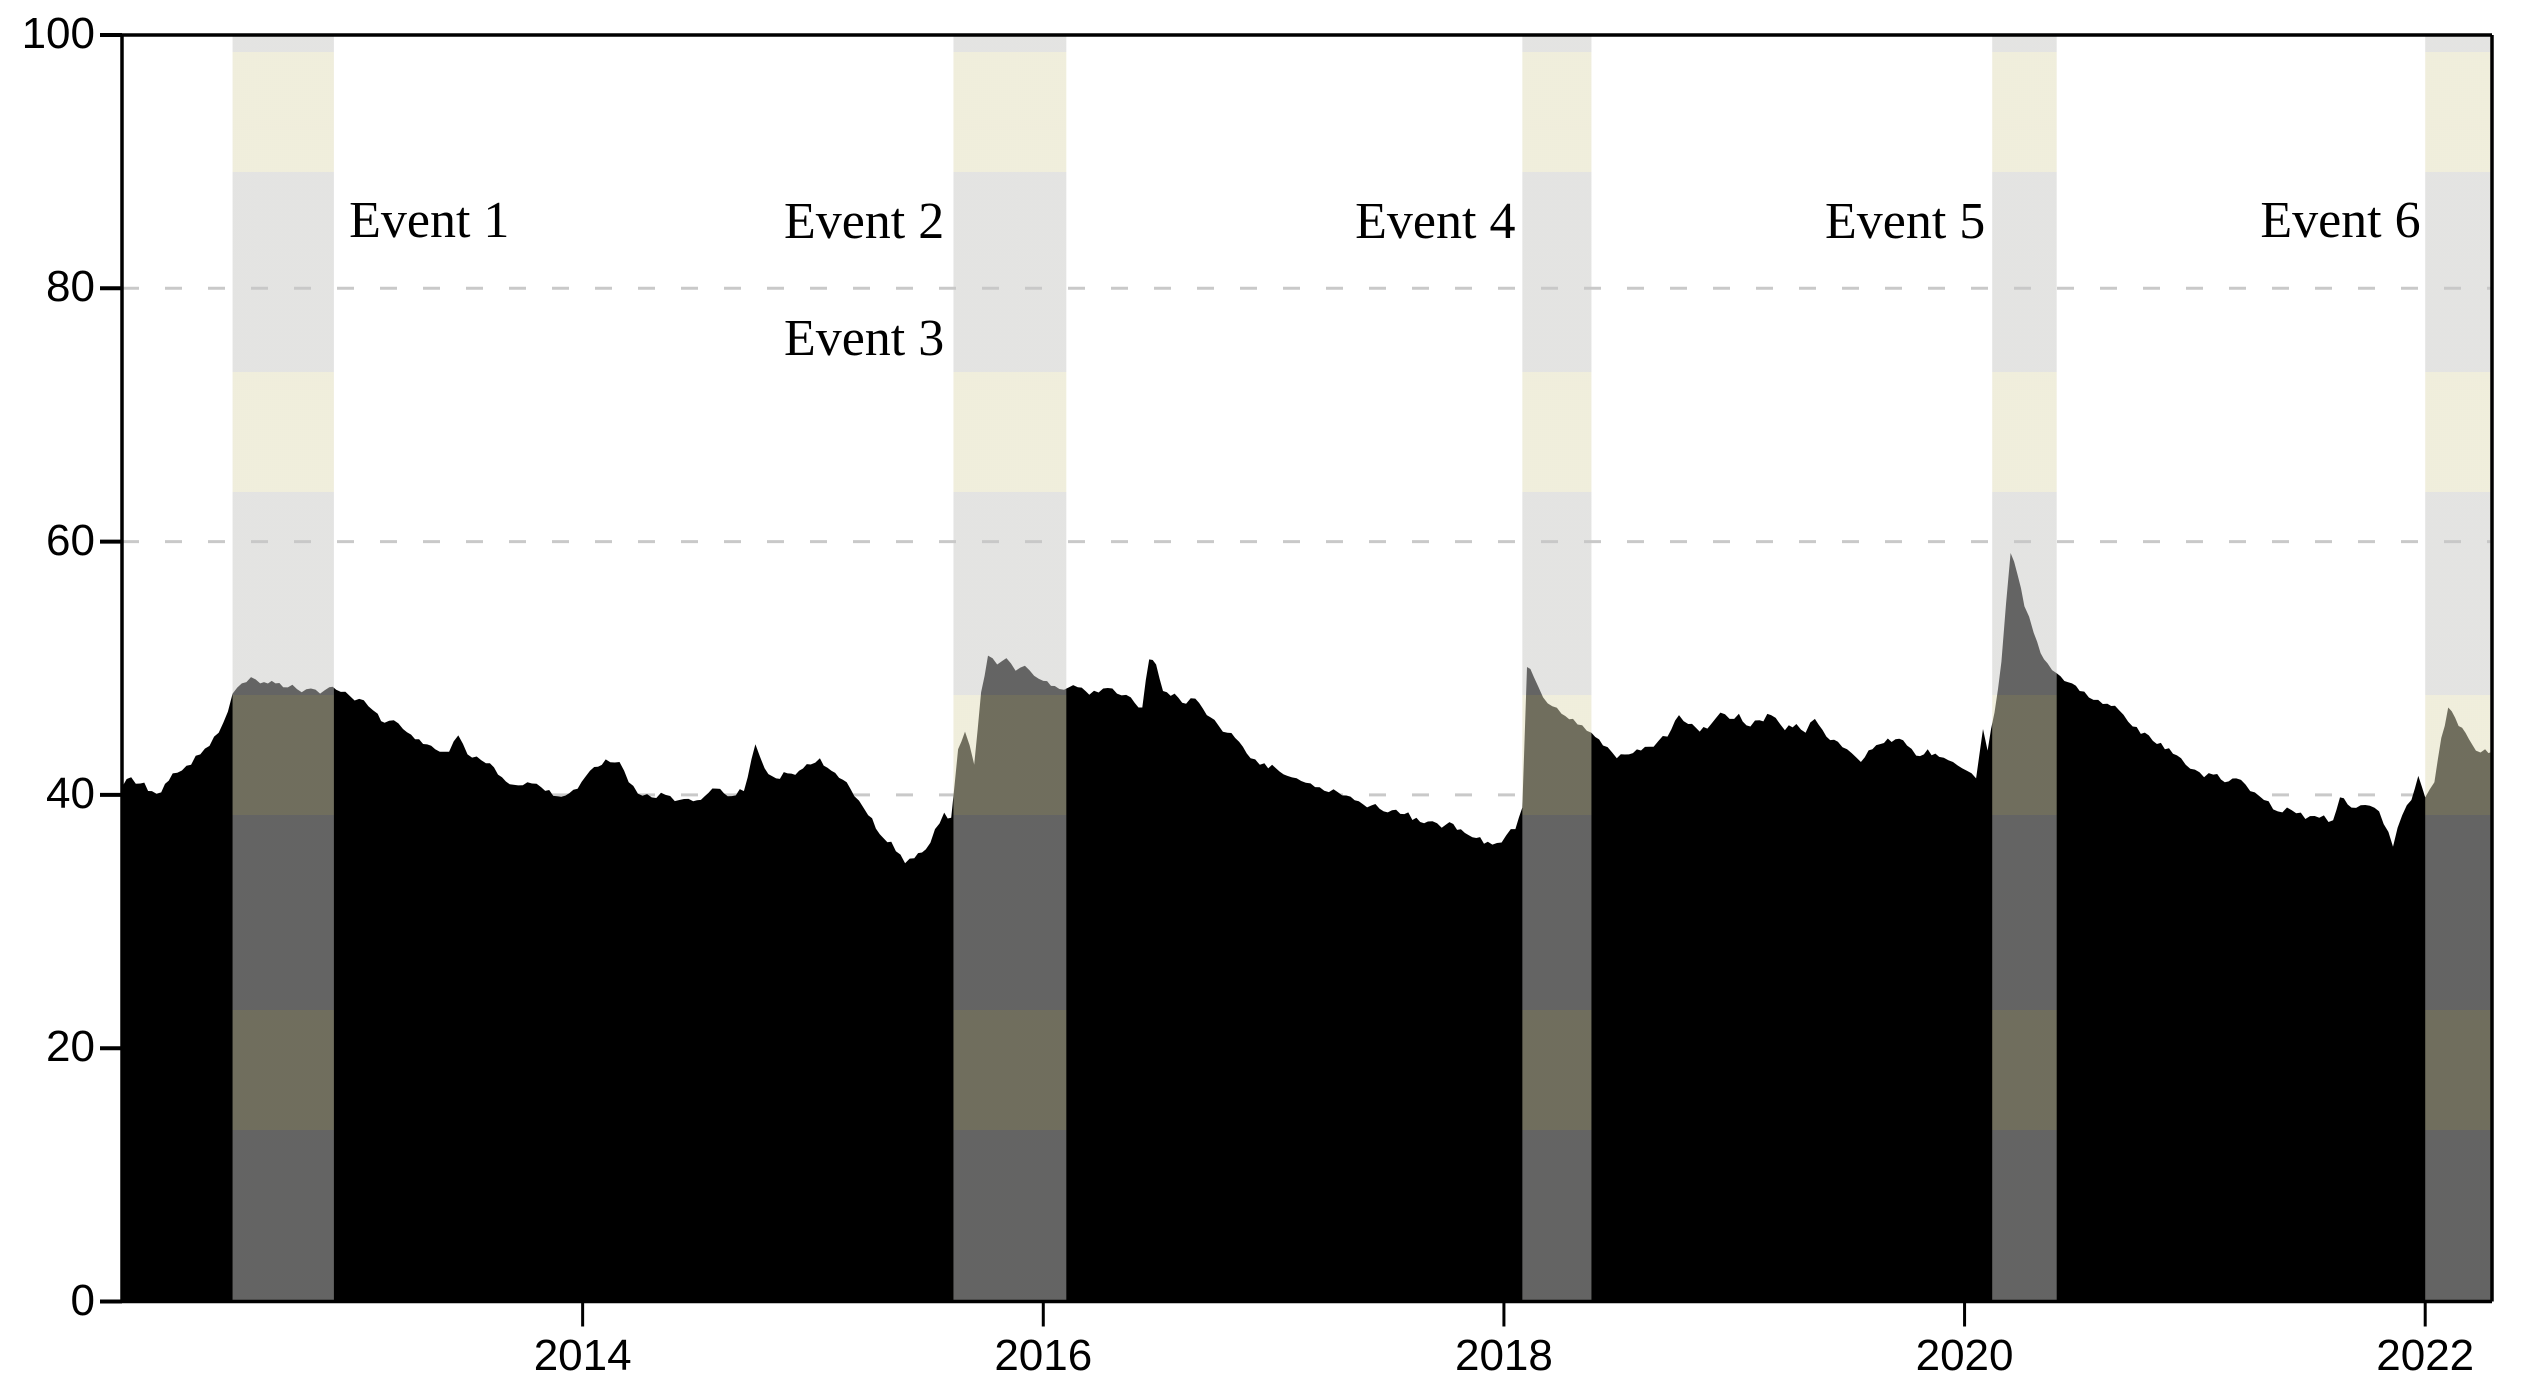 Image resolution: width=2525 pixels, height=1397 pixels. What do you see at coordinates (70, 540) in the screenshot?
I see `y-axis-tick-label-60: 60` at bounding box center [70, 540].